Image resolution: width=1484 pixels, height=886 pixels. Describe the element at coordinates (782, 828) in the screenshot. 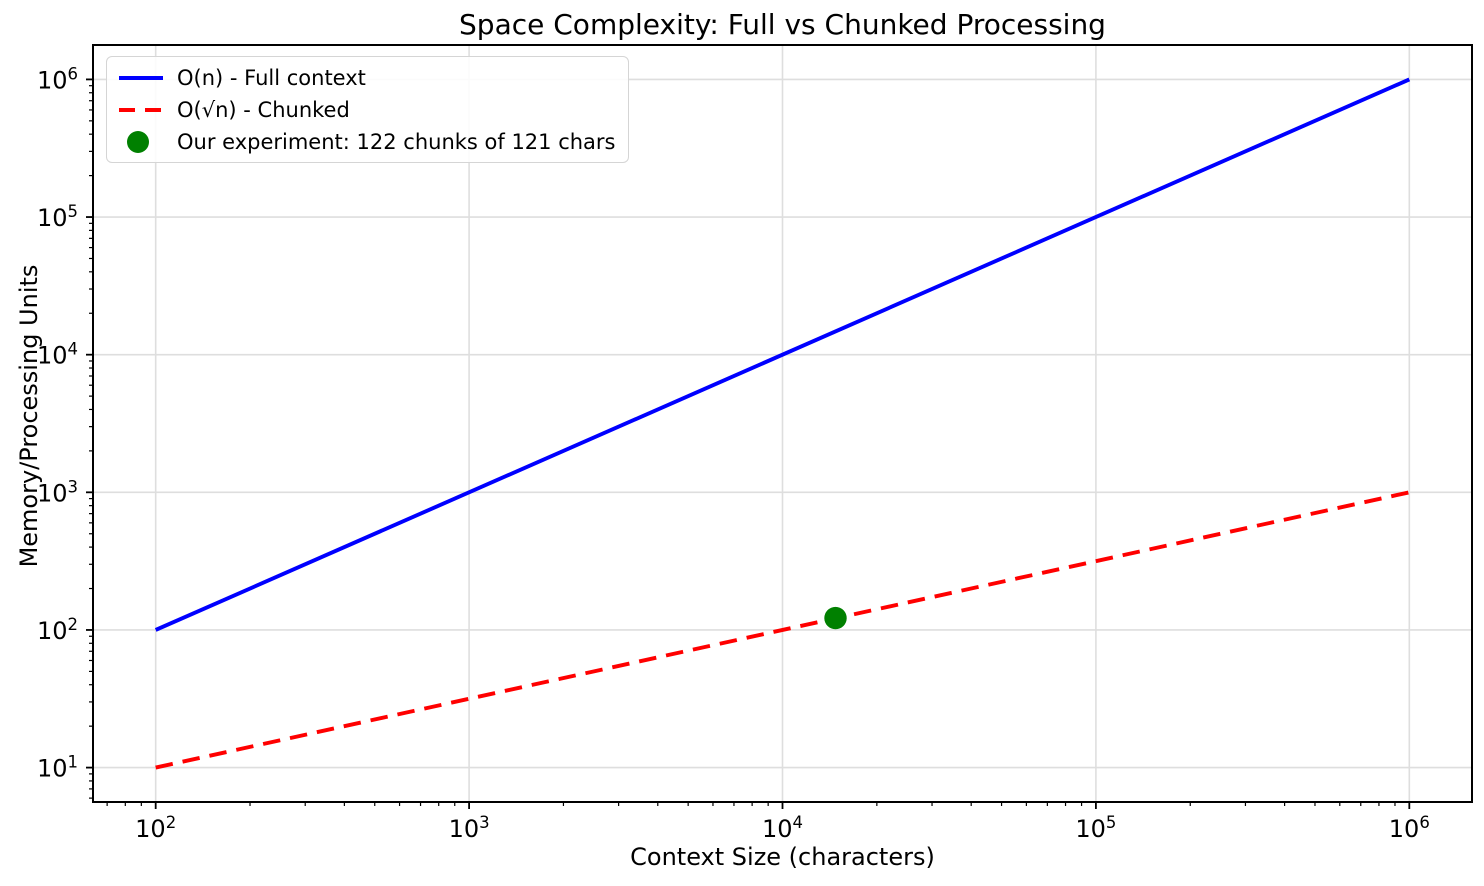

I see `x-tick-label: 104` at that location.